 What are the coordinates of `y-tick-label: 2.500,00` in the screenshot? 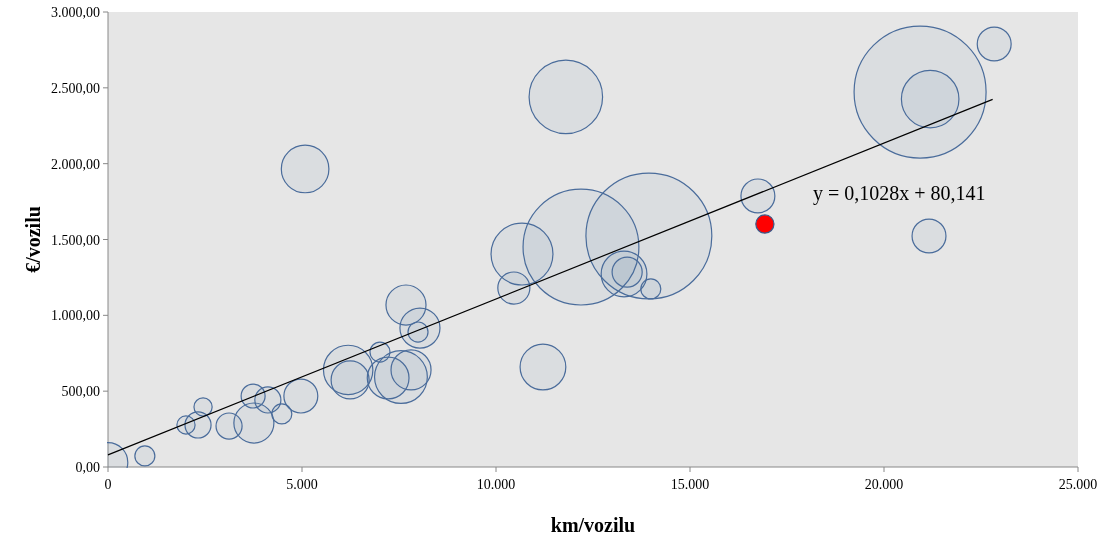 It's located at (75, 88).